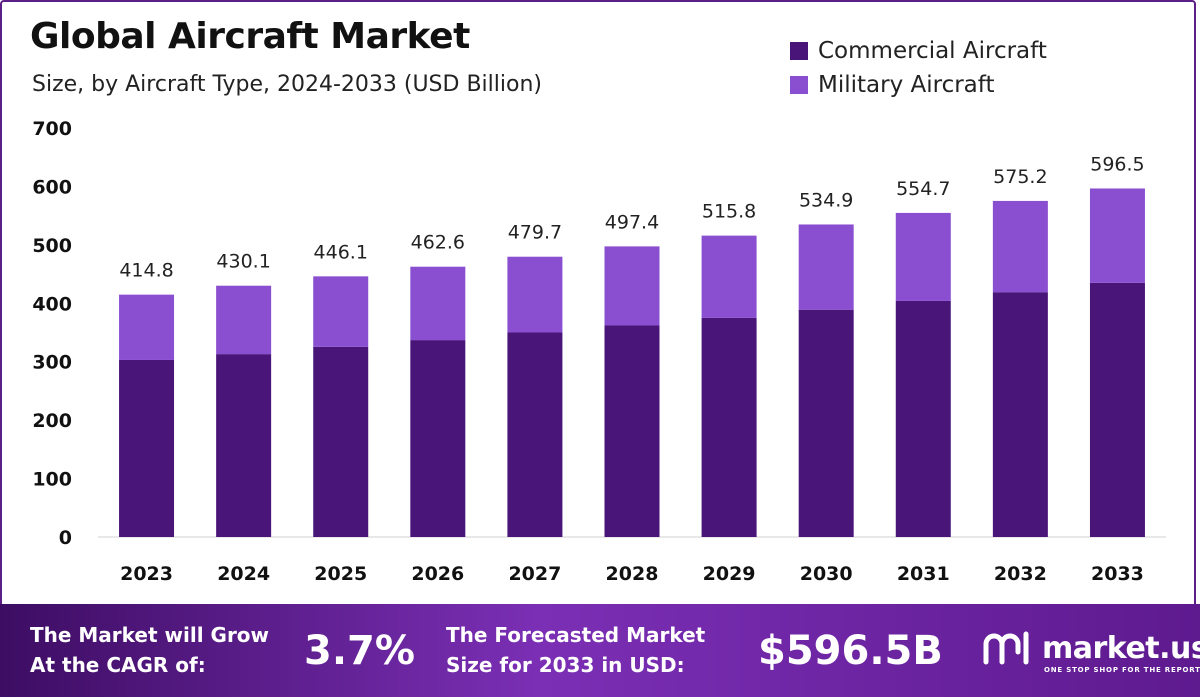 This screenshot has height=697, width=1200. What do you see at coordinates (52, 187) in the screenshot?
I see `y-tick-label: 600` at bounding box center [52, 187].